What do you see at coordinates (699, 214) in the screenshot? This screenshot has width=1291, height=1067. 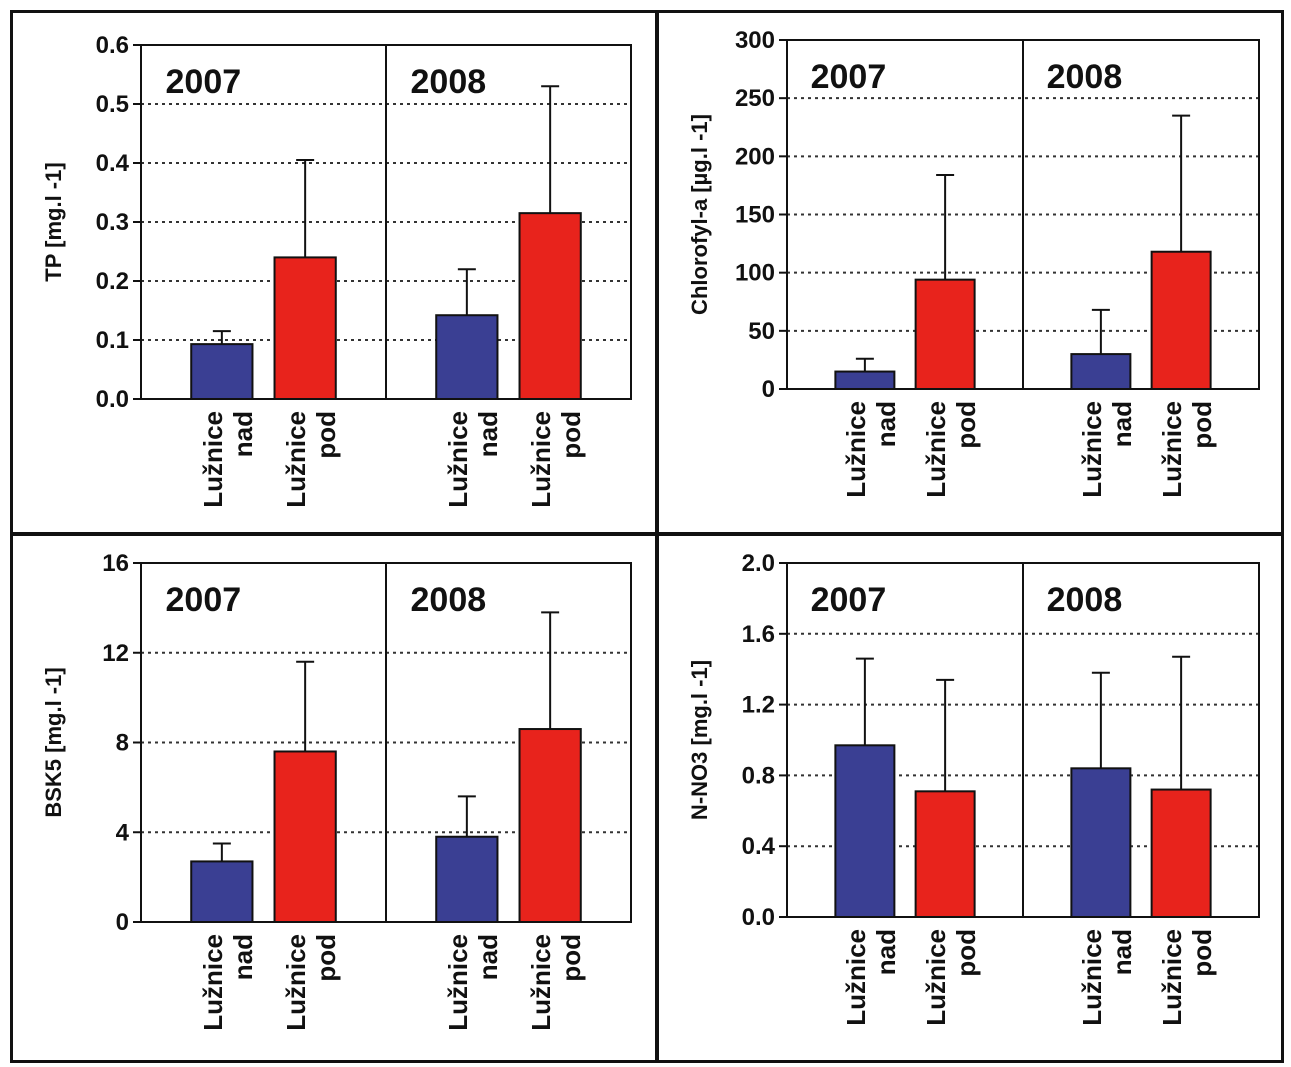 I see `y-axis-title: Chlorofyl-a [µg.l -1]` at bounding box center [699, 214].